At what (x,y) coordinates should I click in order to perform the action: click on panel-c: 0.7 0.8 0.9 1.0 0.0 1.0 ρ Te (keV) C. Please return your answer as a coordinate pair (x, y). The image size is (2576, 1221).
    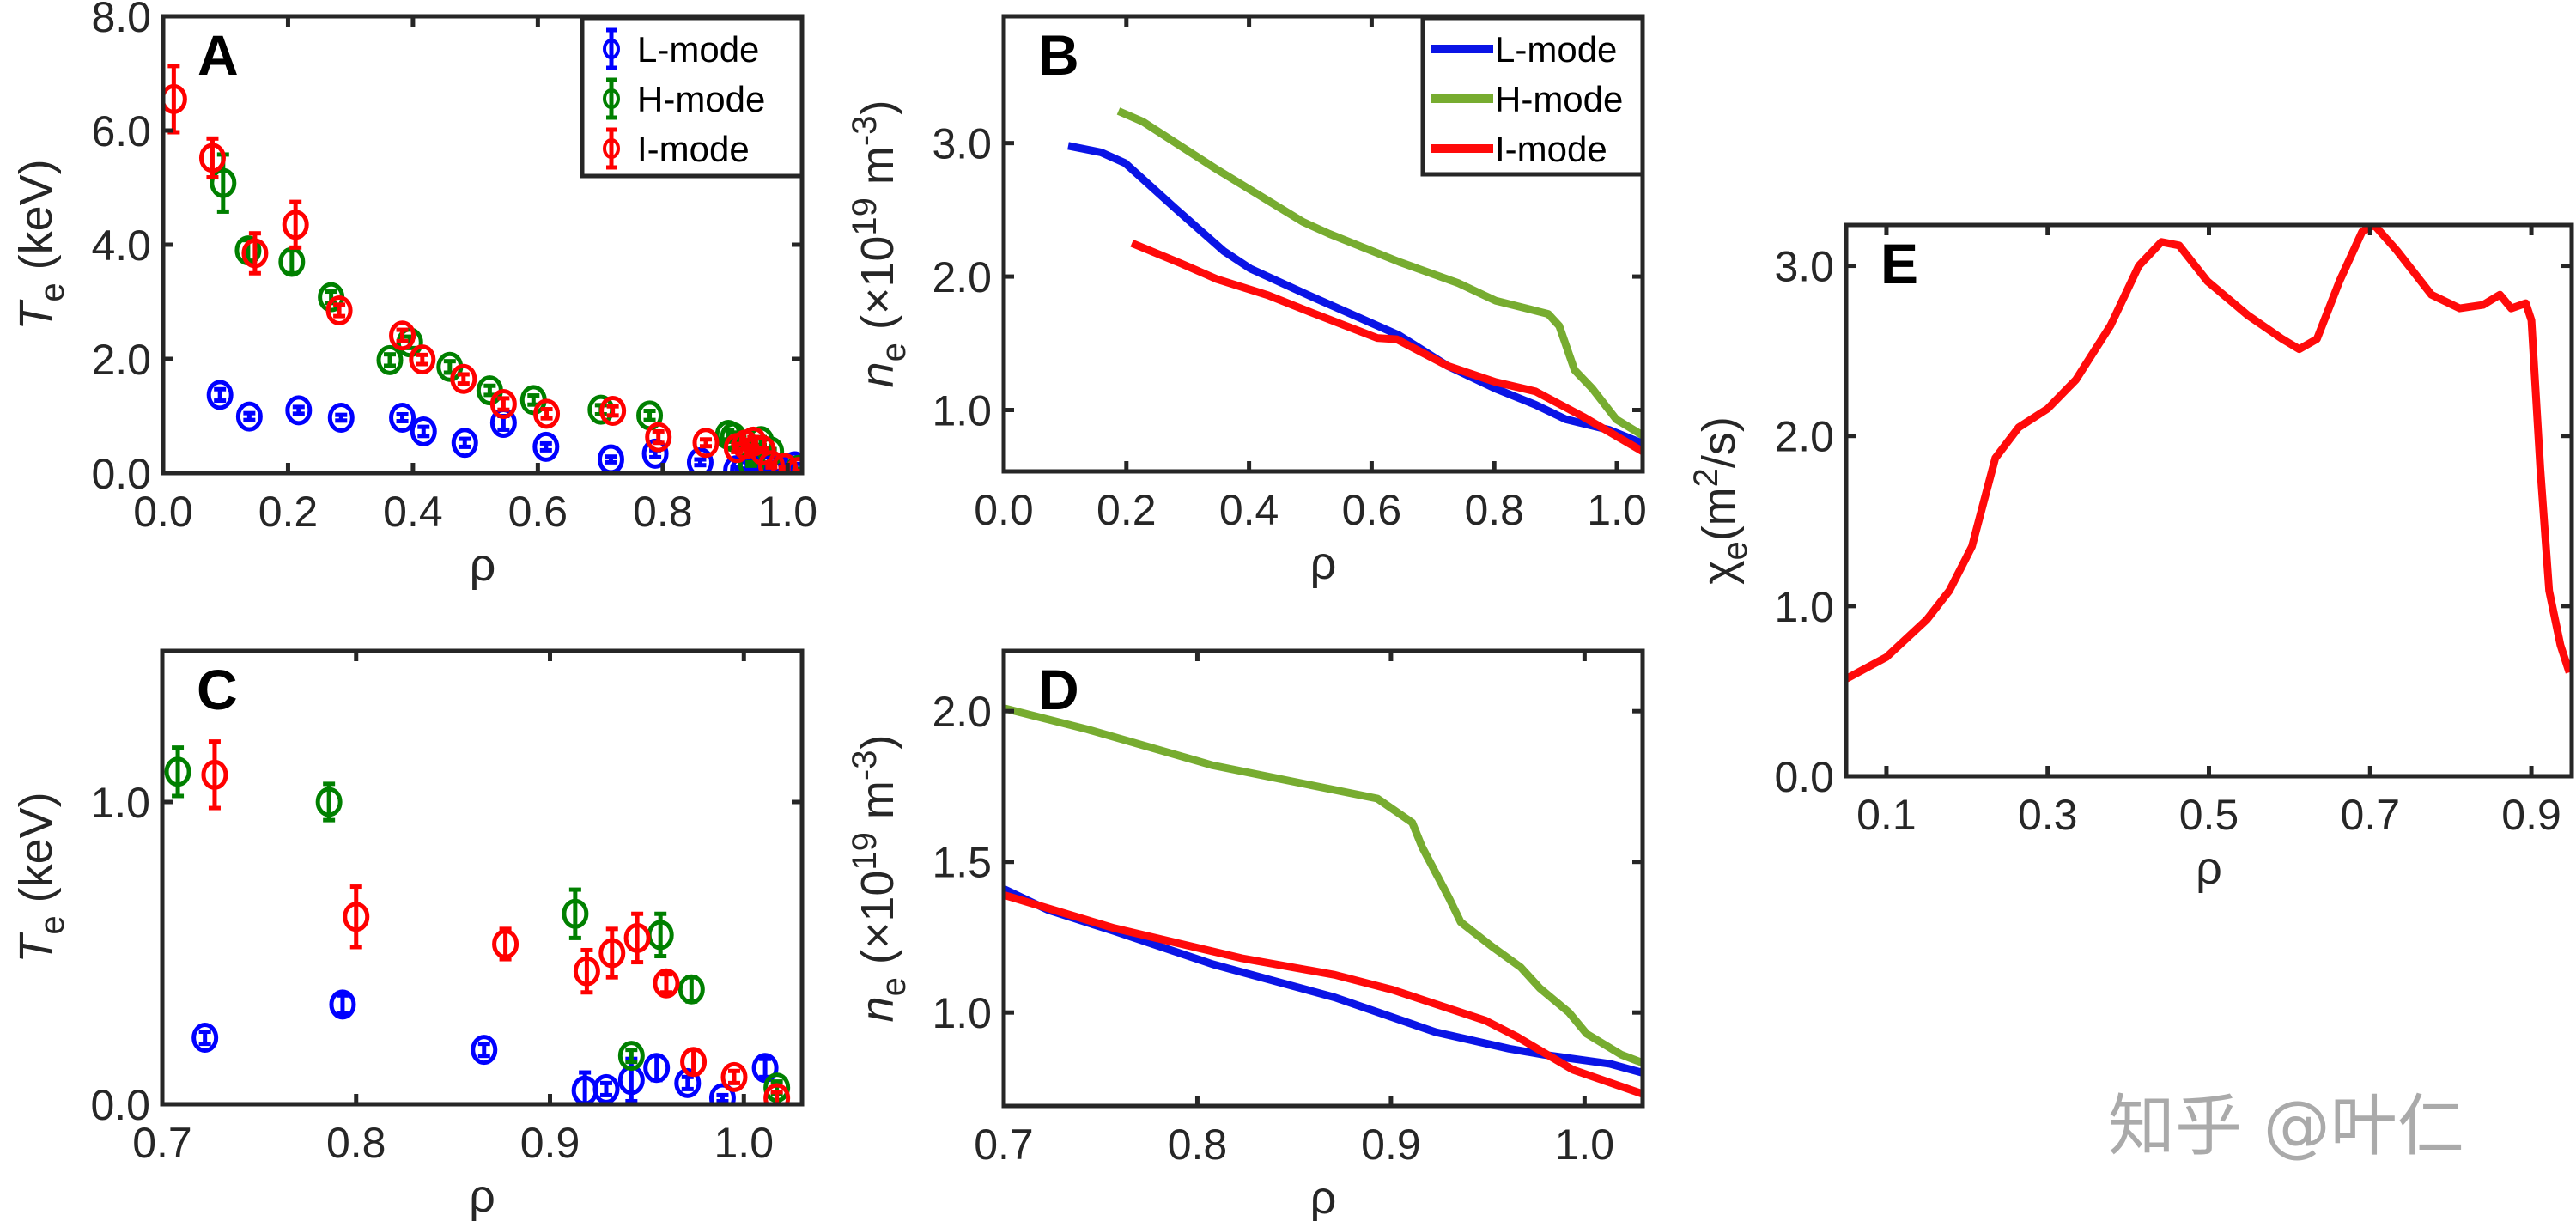
    Looking at the image, I should click on (408, 934).